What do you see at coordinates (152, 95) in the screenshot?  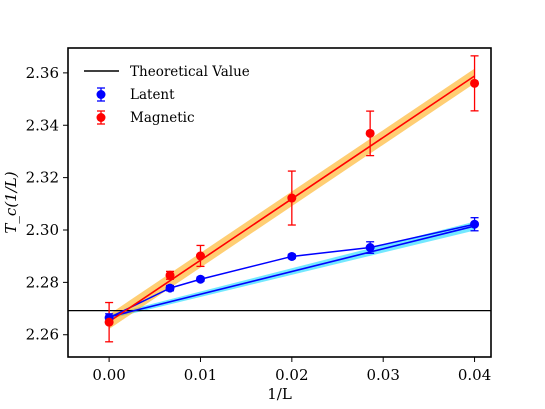 I see `legend-latent-label: Latent` at bounding box center [152, 95].